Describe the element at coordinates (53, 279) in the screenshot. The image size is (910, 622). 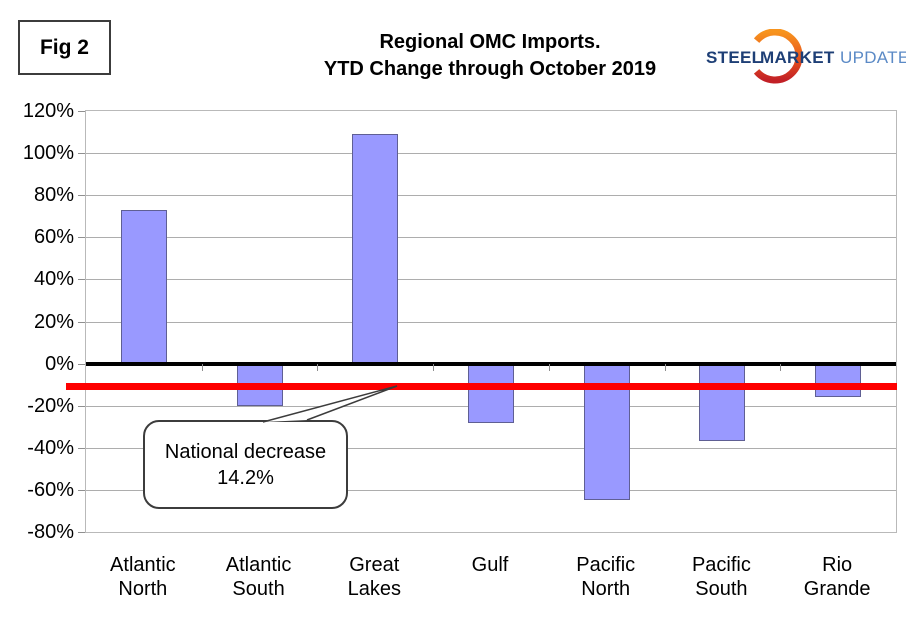
I see `y-axis-label-40%: 40%` at that location.